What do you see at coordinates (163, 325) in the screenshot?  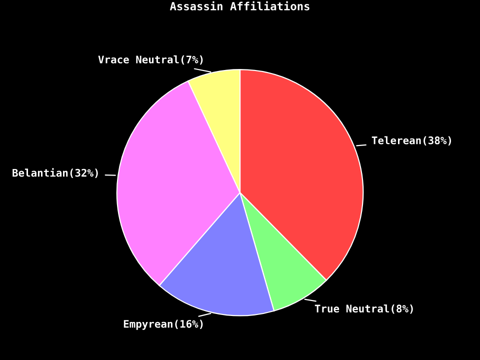 I see `slice-label: Empyrean(16%)` at bounding box center [163, 325].